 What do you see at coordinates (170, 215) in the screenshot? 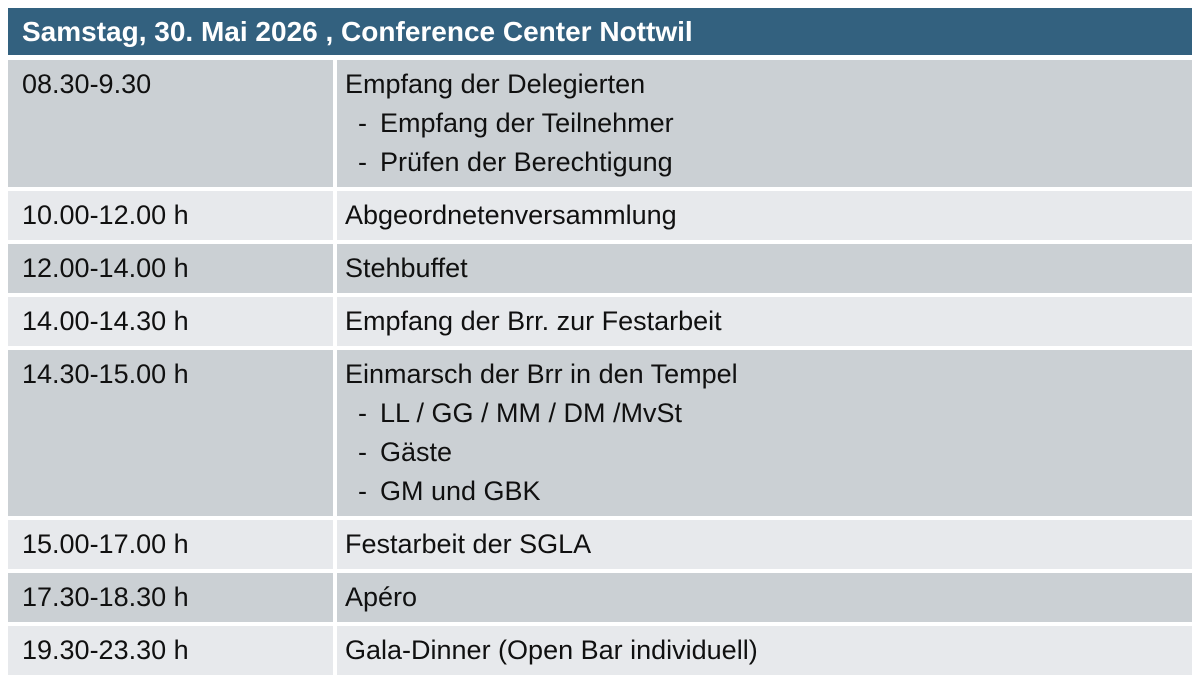
I see `time-cell: 10.00-12.00 h` at bounding box center [170, 215].